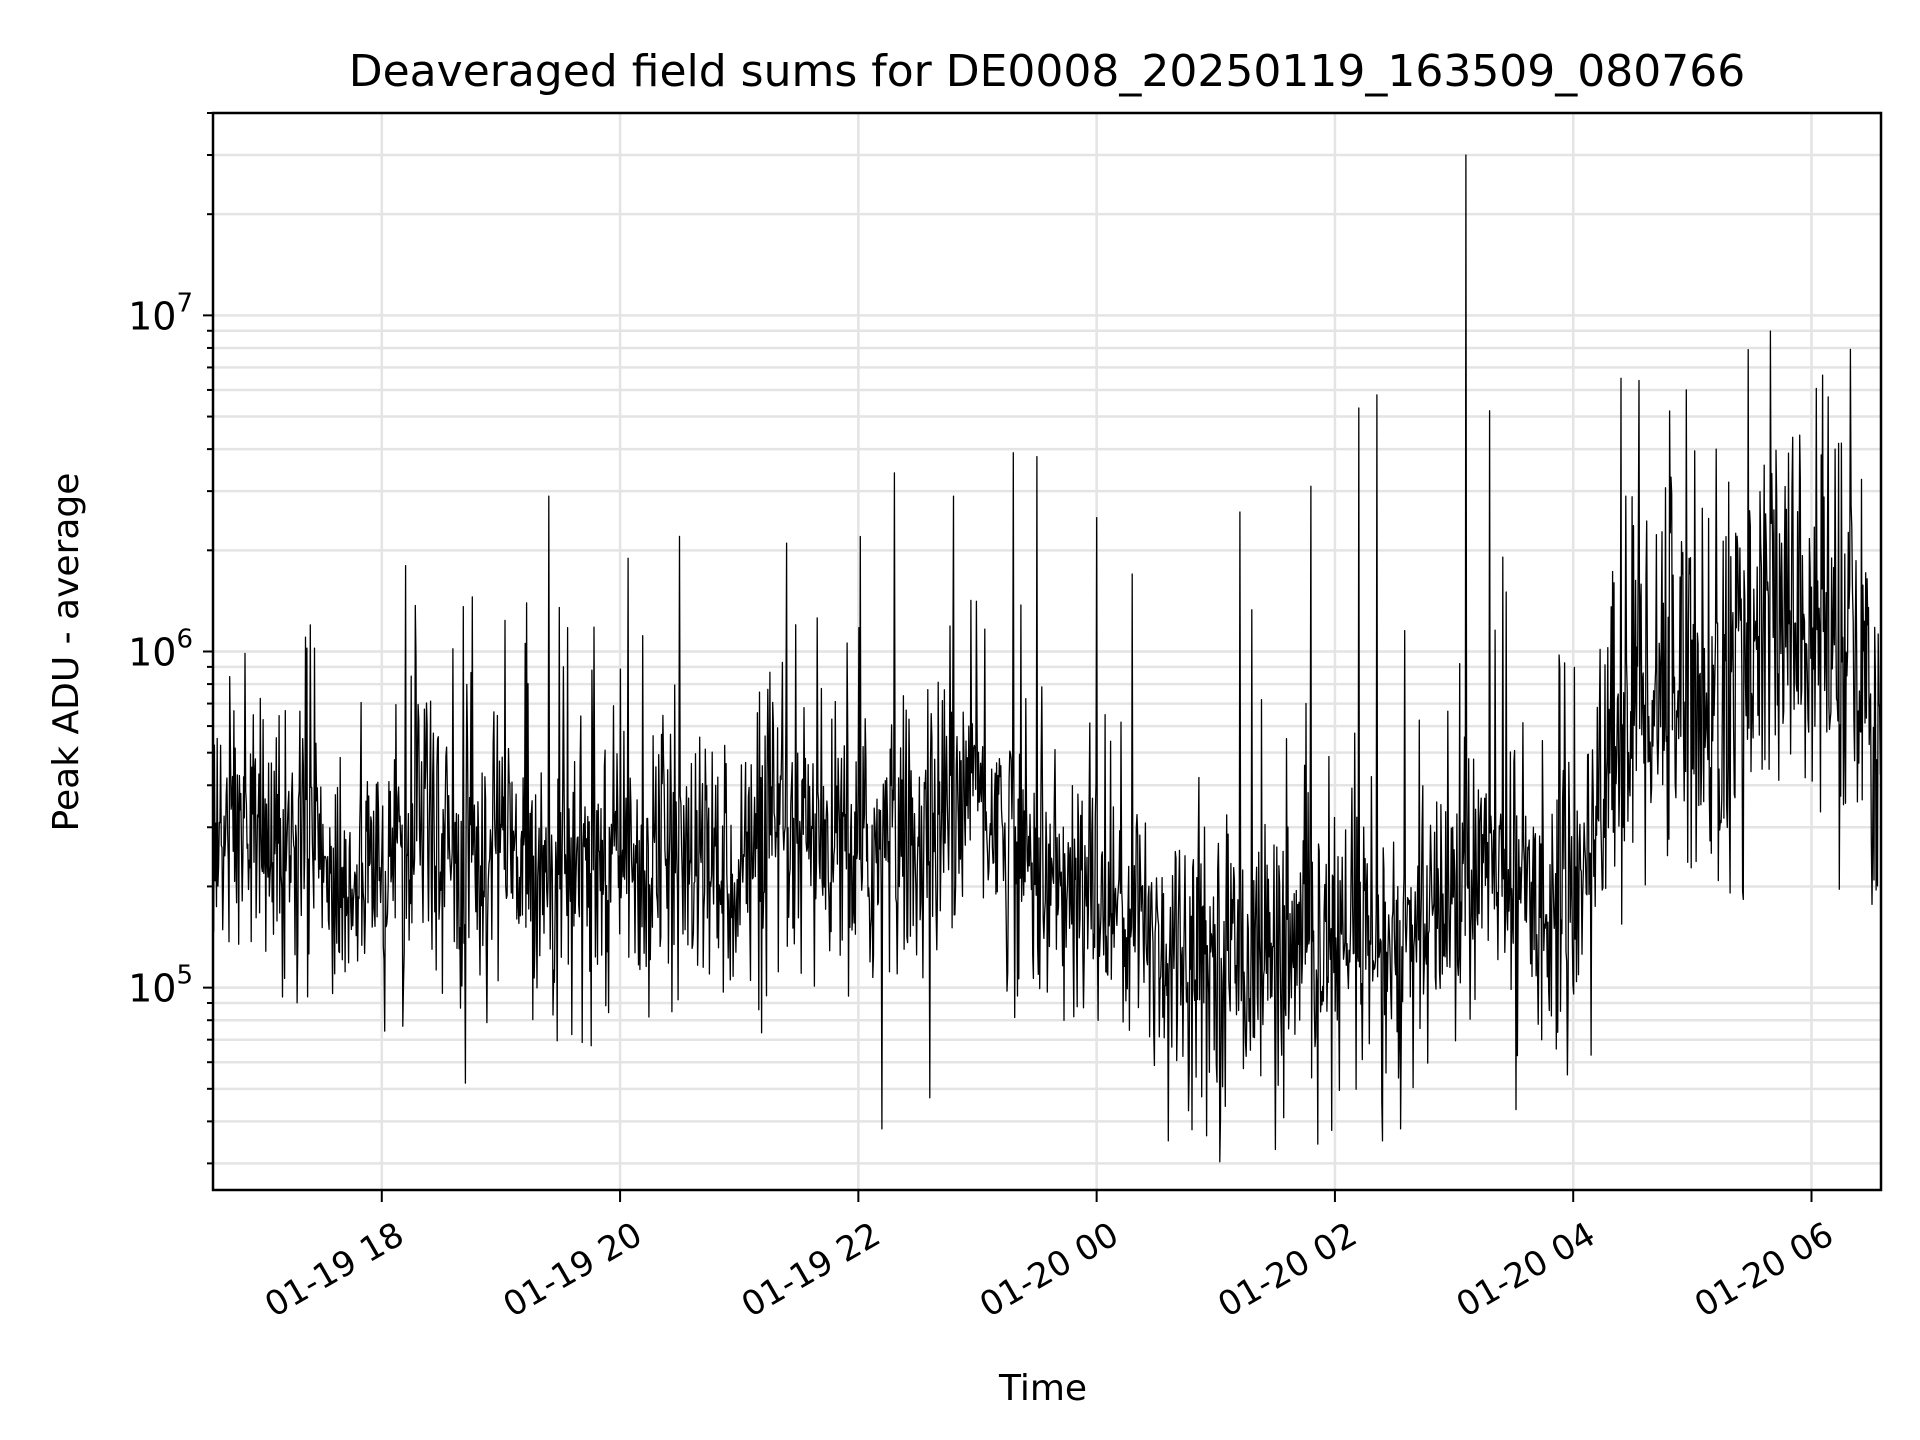 The image size is (1920, 1440). What do you see at coordinates (1049, 1270) in the screenshot?
I see `x-tick-label: 01-20 00` at bounding box center [1049, 1270].